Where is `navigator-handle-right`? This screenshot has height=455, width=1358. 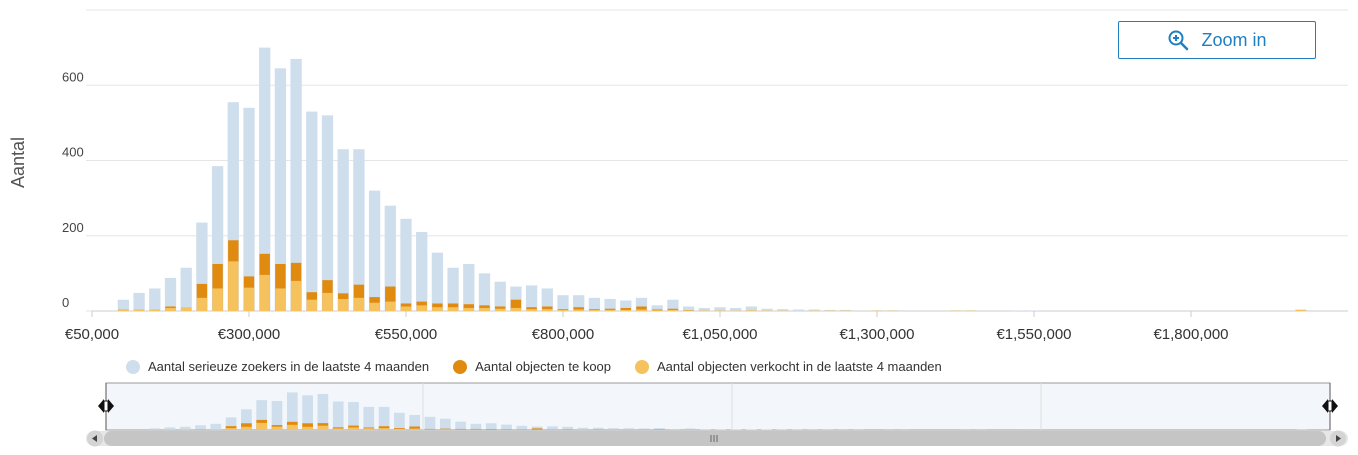 navigator-handle-right is located at coordinates (1330, 406).